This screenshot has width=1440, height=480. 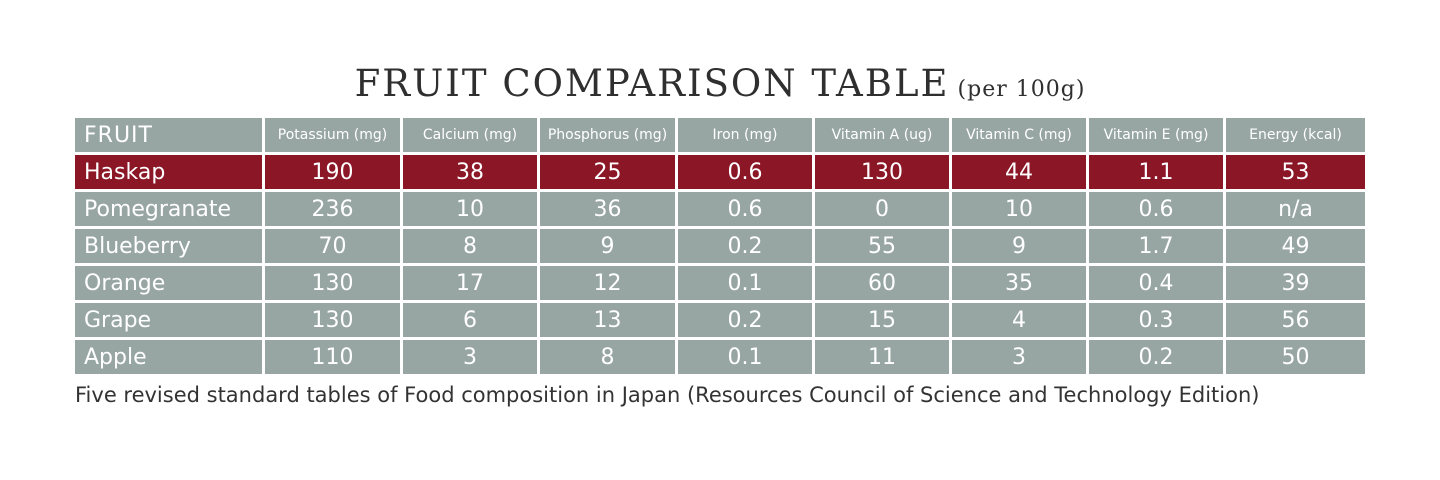 What do you see at coordinates (1295, 172) in the screenshot?
I see `table-cell: 53` at bounding box center [1295, 172].